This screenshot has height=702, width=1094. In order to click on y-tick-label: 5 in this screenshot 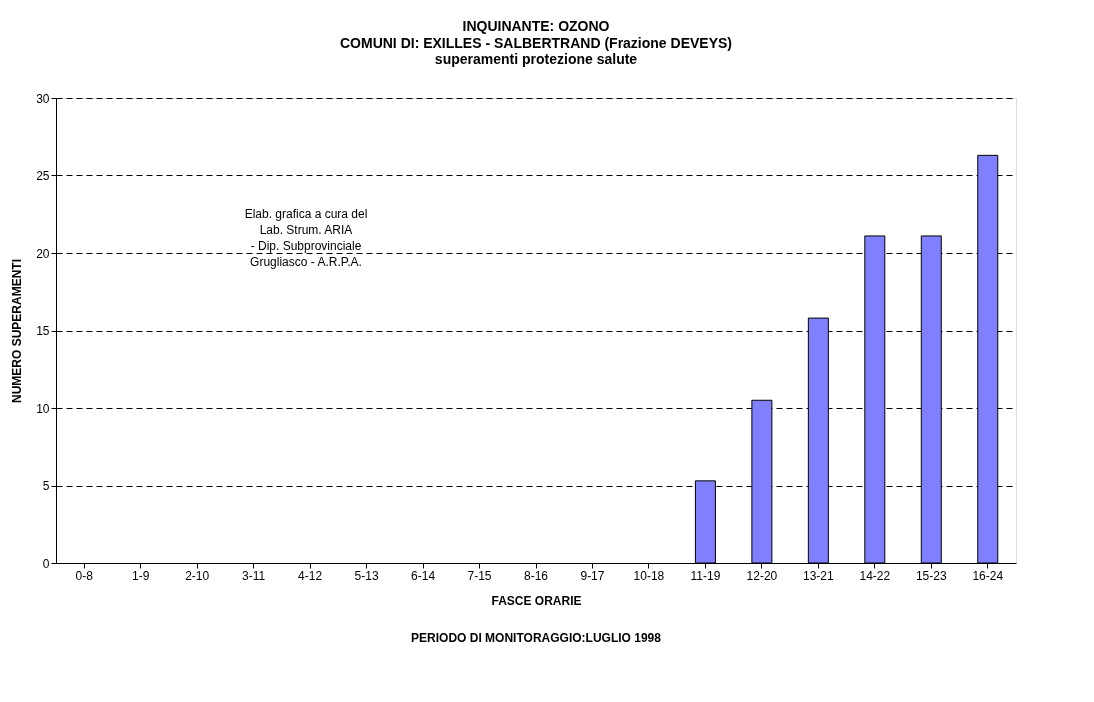, I will do `click(46, 486)`.